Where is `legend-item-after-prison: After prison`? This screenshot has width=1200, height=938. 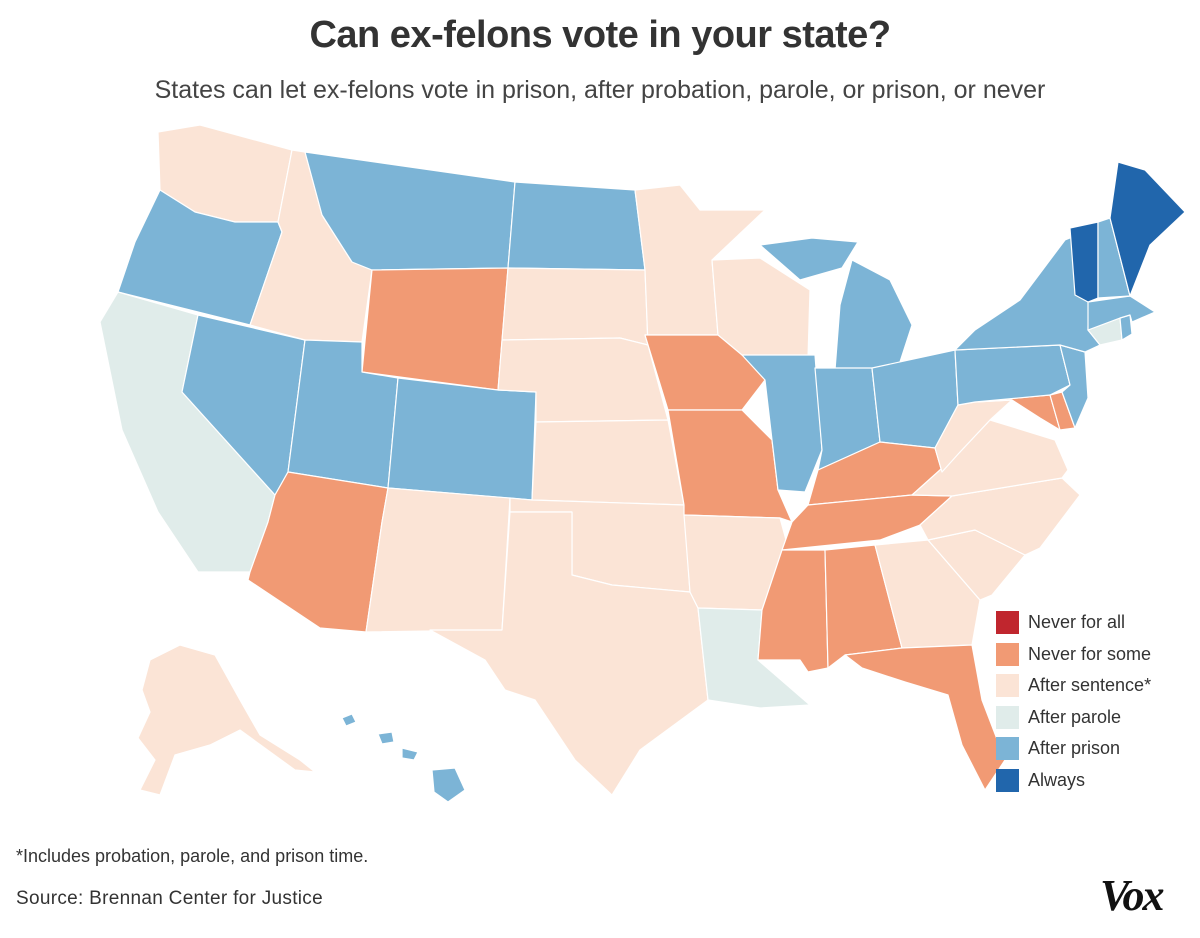
legend-item-after-prison: After prison is located at coordinates (1073, 749).